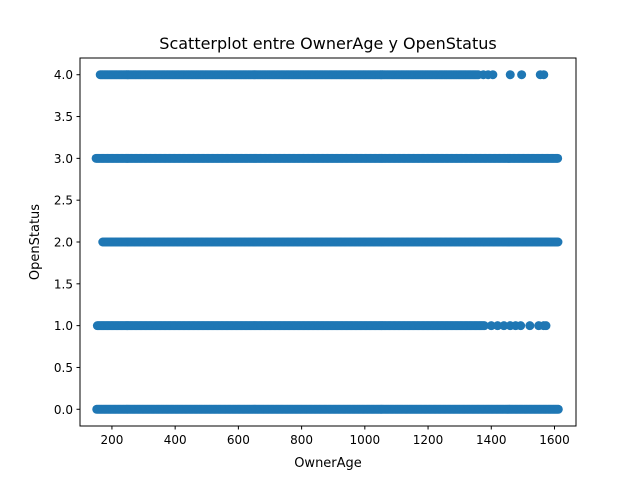 The width and height of the screenshot is (640, 480). I want to click on y-tick-label: 3.5, so click(63, 117).